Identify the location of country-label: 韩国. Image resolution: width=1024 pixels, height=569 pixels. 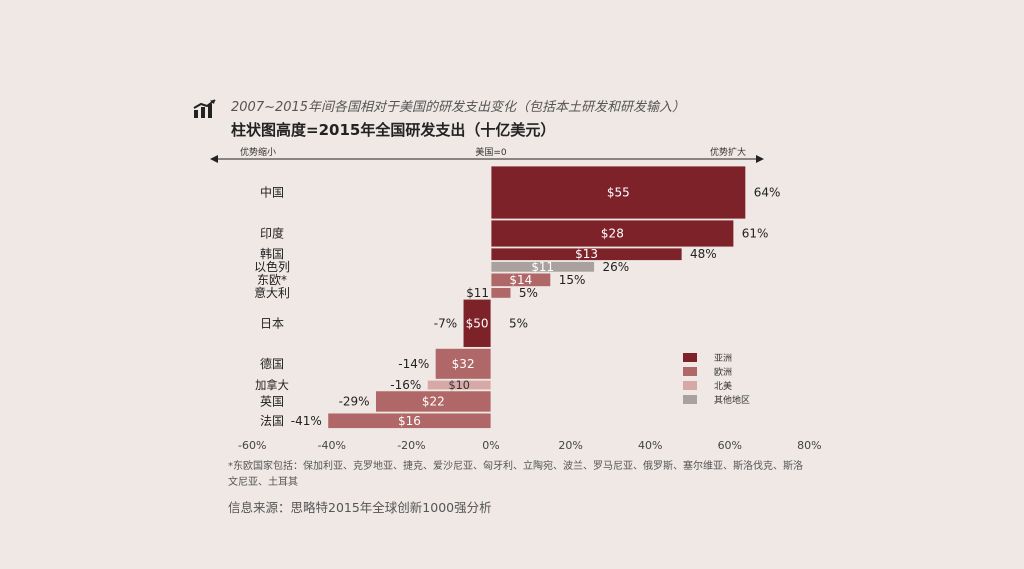
(272, 253).